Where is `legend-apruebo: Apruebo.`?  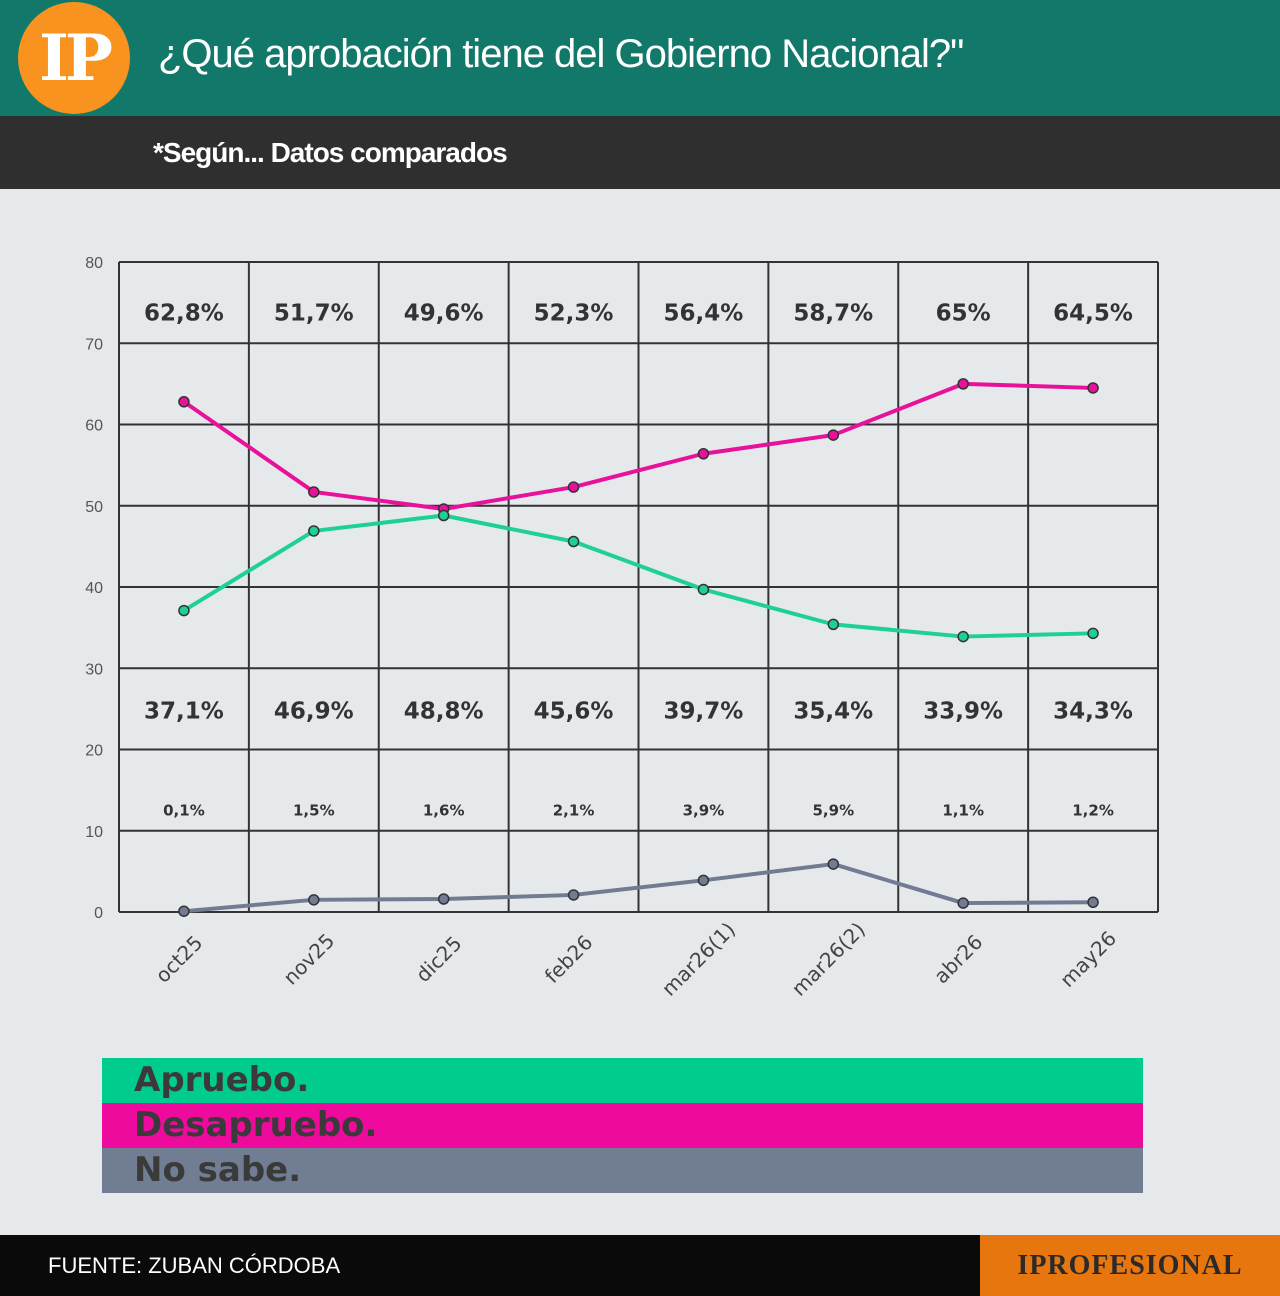 legend-apruebo: Apruebo. is located at coordinates (622, 1080).